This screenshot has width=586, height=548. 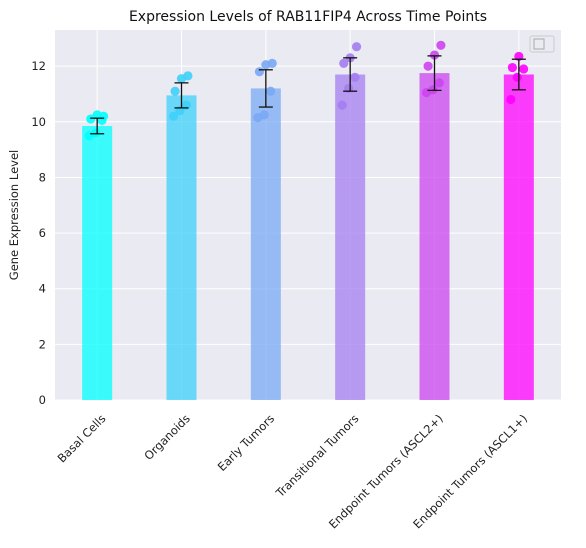 What do you see at coordinates (42, 233) in the screenshot?
I see `y-tick-label: 6` at bounding box center [42, 233].